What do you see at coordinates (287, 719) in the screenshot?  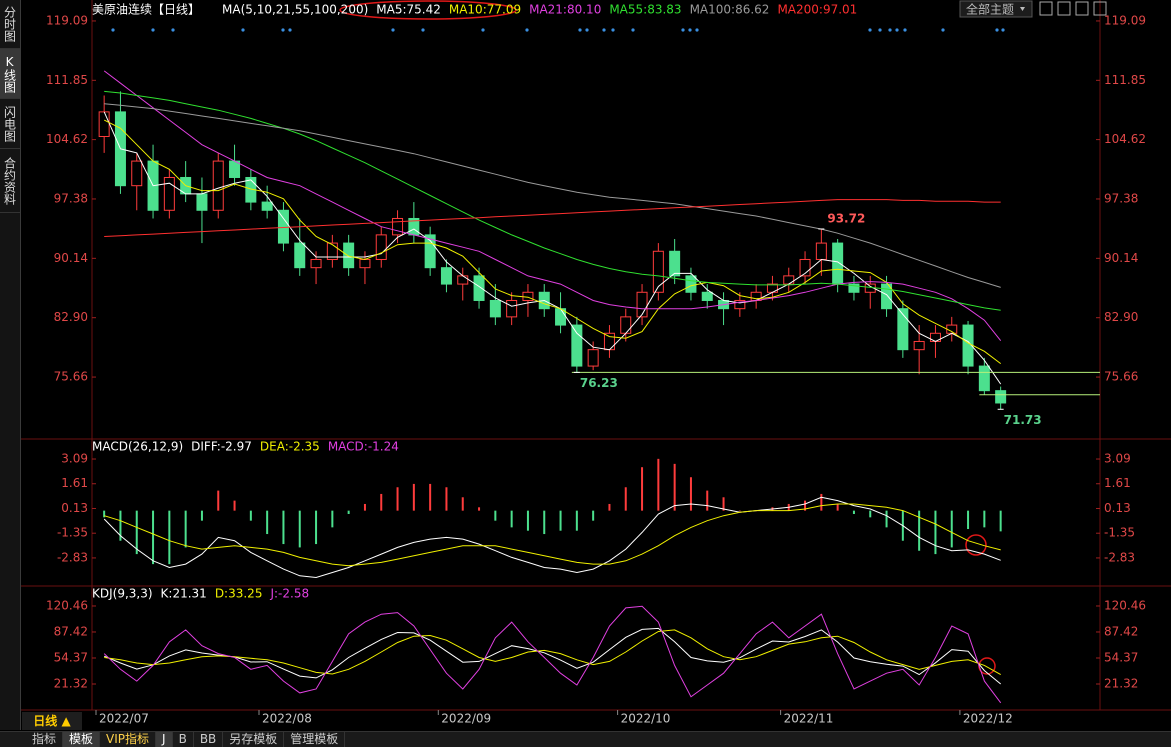 I see `x-tick-label: 2022/08` at bounding box center [287, 719].